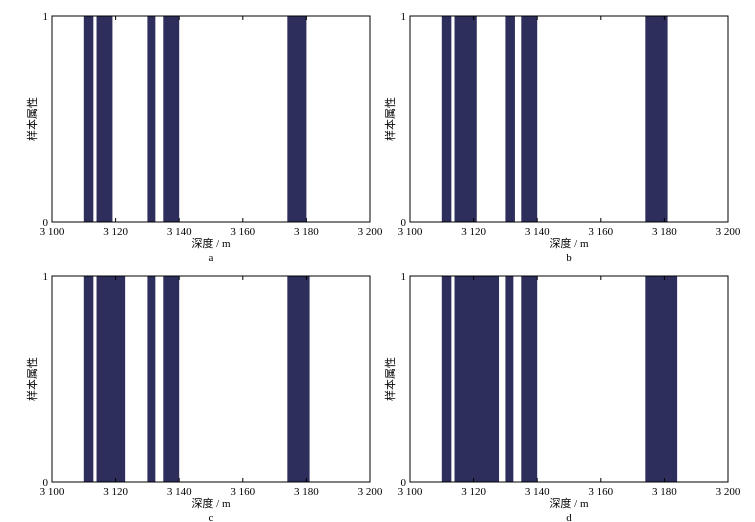 The width and height of the screenshot is (755, 522). Describe the element at coordinates (569, 517) in the screenshot. I see `panel-label: d` at that location.